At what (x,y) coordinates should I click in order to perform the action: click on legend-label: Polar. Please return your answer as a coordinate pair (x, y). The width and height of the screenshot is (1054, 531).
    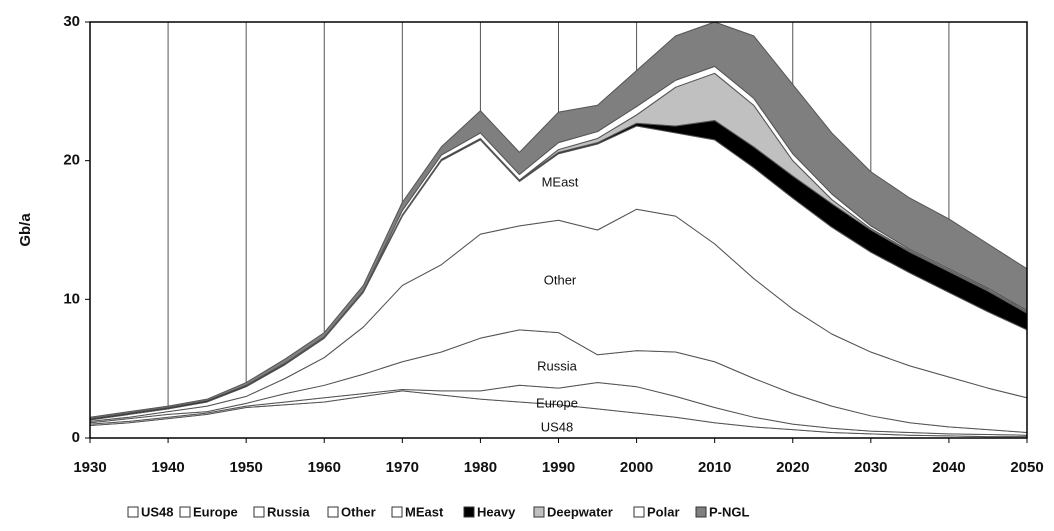
    Looking at the image, I should click on (663, 511).